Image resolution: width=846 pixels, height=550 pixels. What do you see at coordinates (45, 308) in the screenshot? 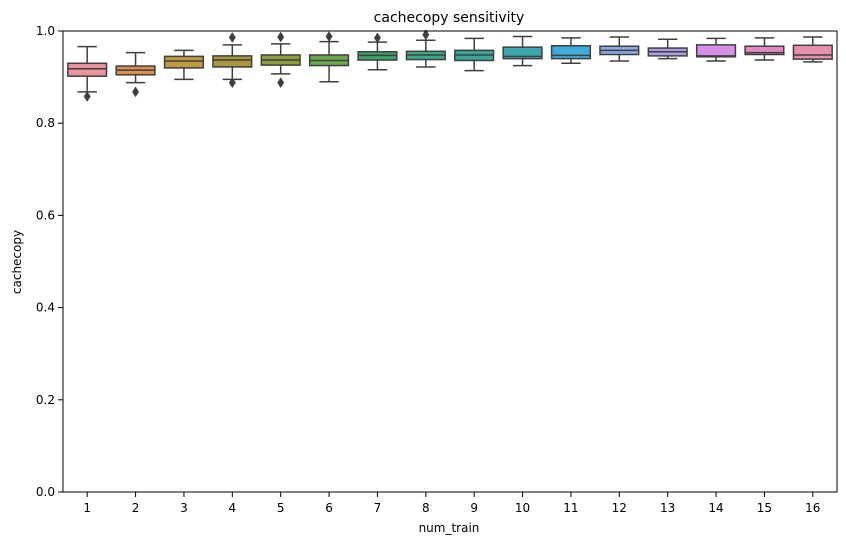
I see `y-tick-label: 0.4` at bounding box center [45, 308].